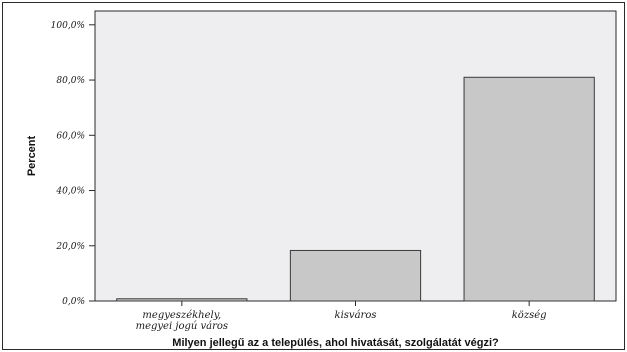 The height and width of the screenshot is (352, 627). Describe the element at coordinates (70, 81) in the screenshot. I see `y-tick-label: 80,0%` at that location.